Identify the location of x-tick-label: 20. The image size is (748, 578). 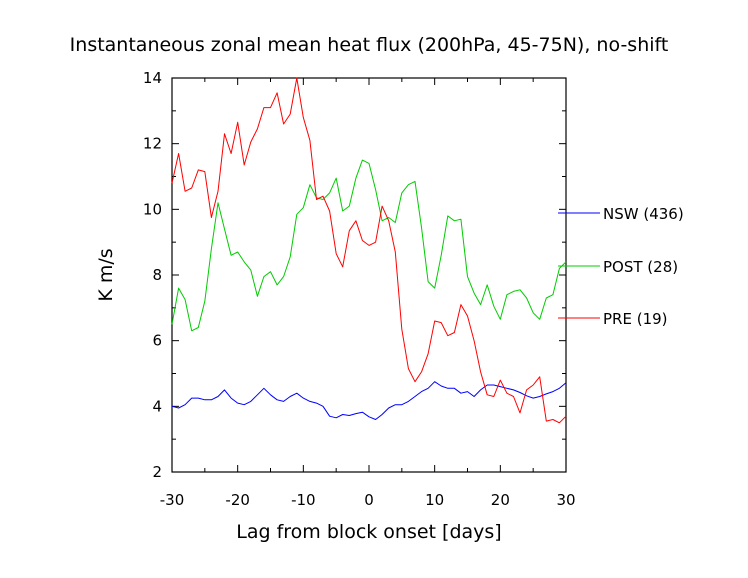
(500, 500).